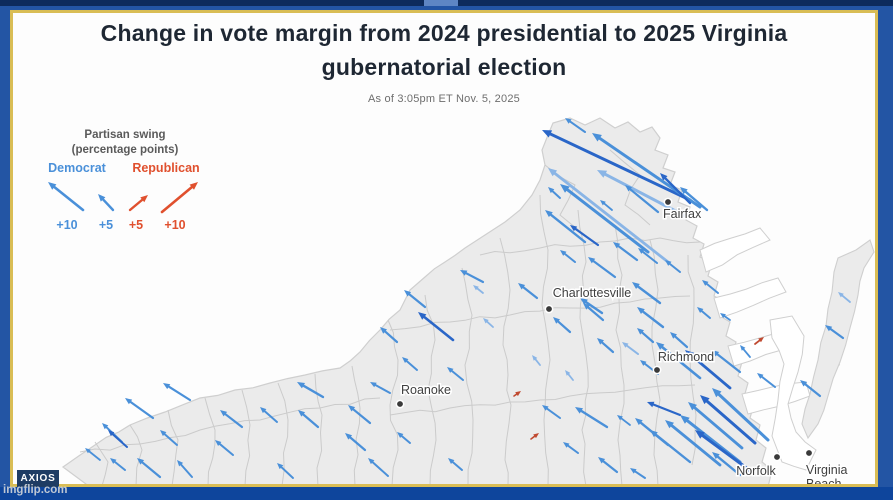 Image resolution: width=893 pixels, height=500 pixels. I want to click on legend-rep-arrow, so click(136, 204).